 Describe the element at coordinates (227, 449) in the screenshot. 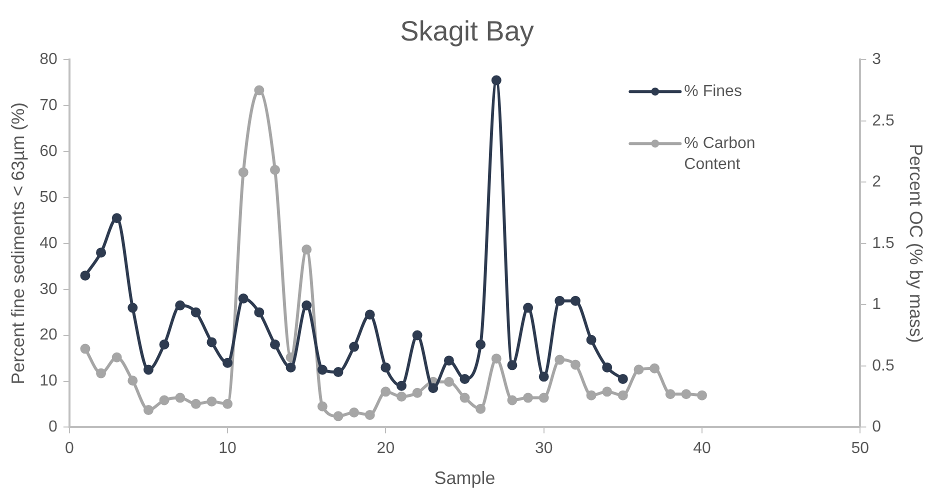

I see `x-tick-label: 10` at that location.